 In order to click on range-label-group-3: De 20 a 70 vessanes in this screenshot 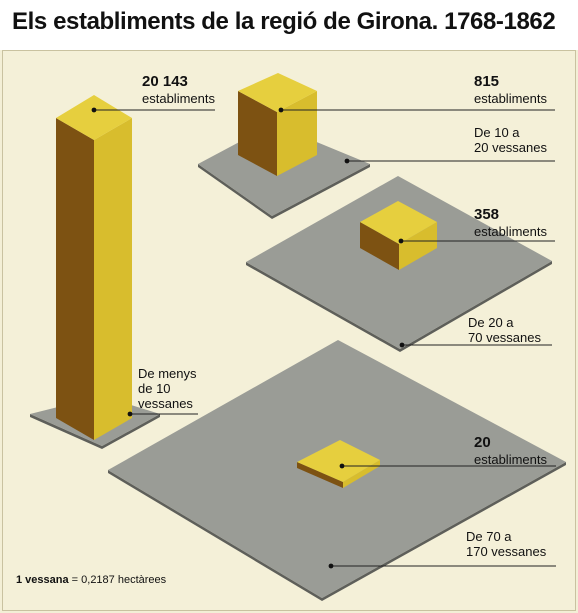, I will do `click(504, 330)`.